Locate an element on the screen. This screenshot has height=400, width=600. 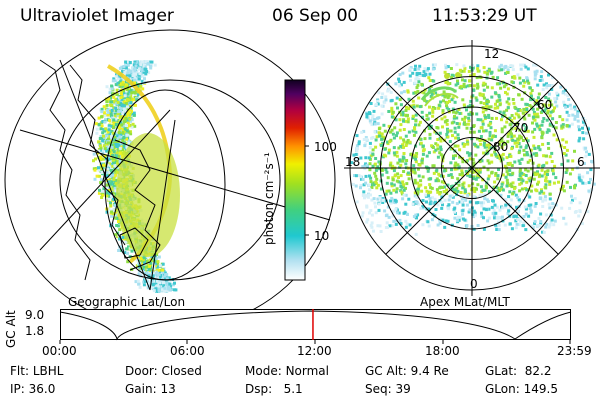
timeline-ytick-low: 1.8 is located at coordinates (35, 331).